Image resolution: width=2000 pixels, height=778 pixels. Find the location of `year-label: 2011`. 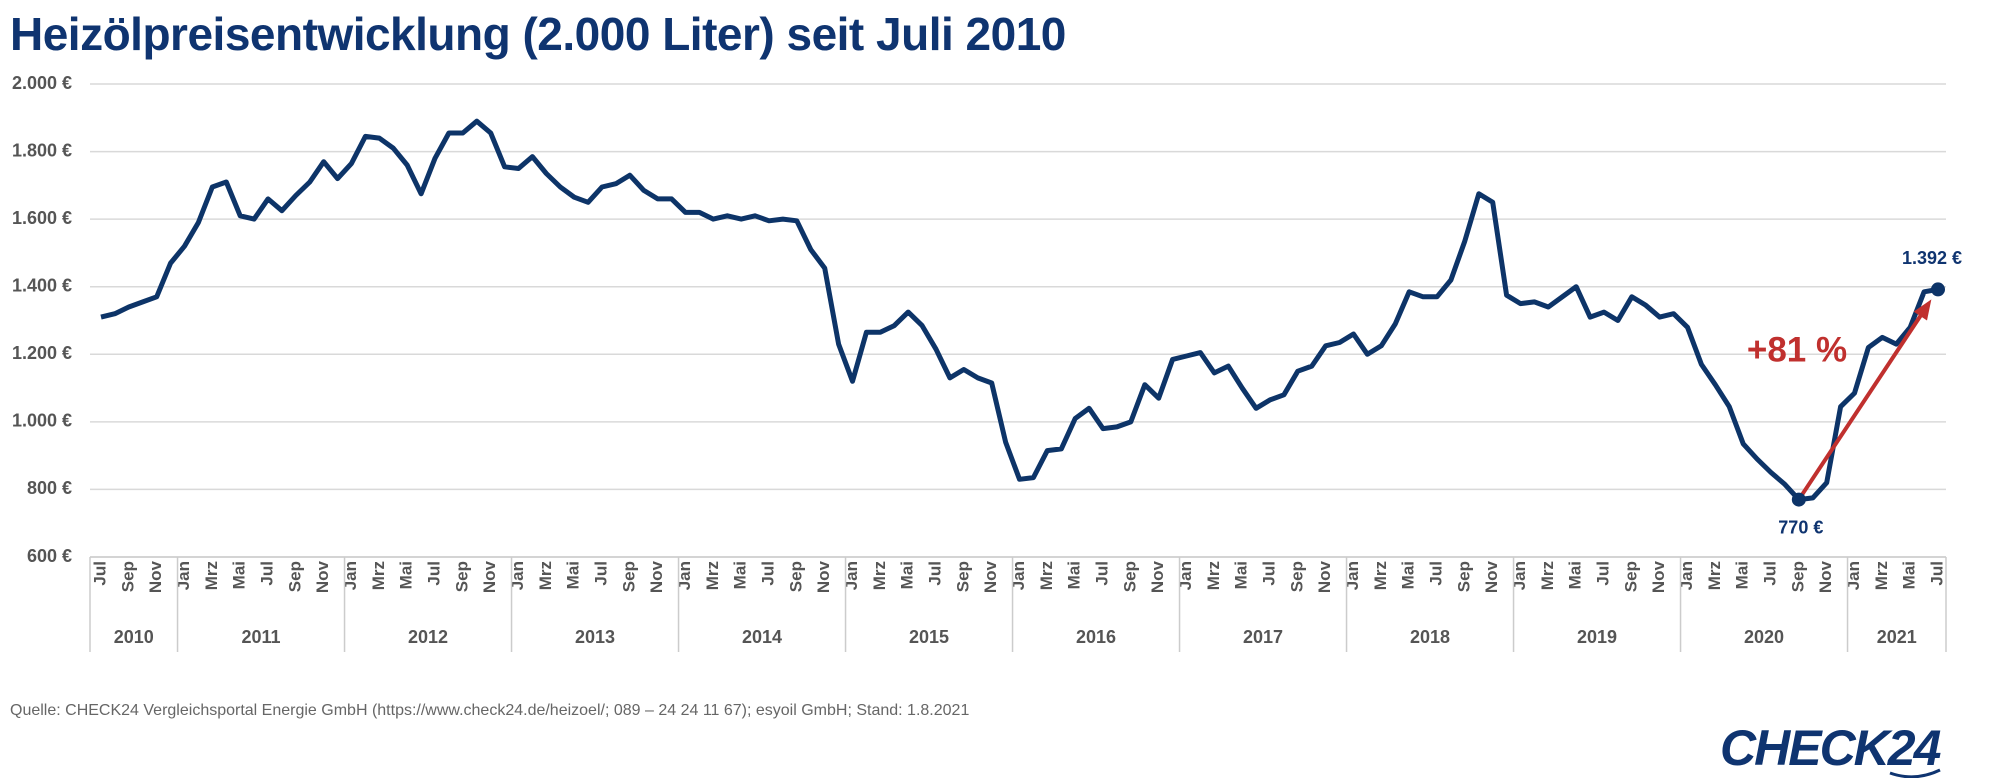

year-label: 2011 is located at coordinates (261, 637).